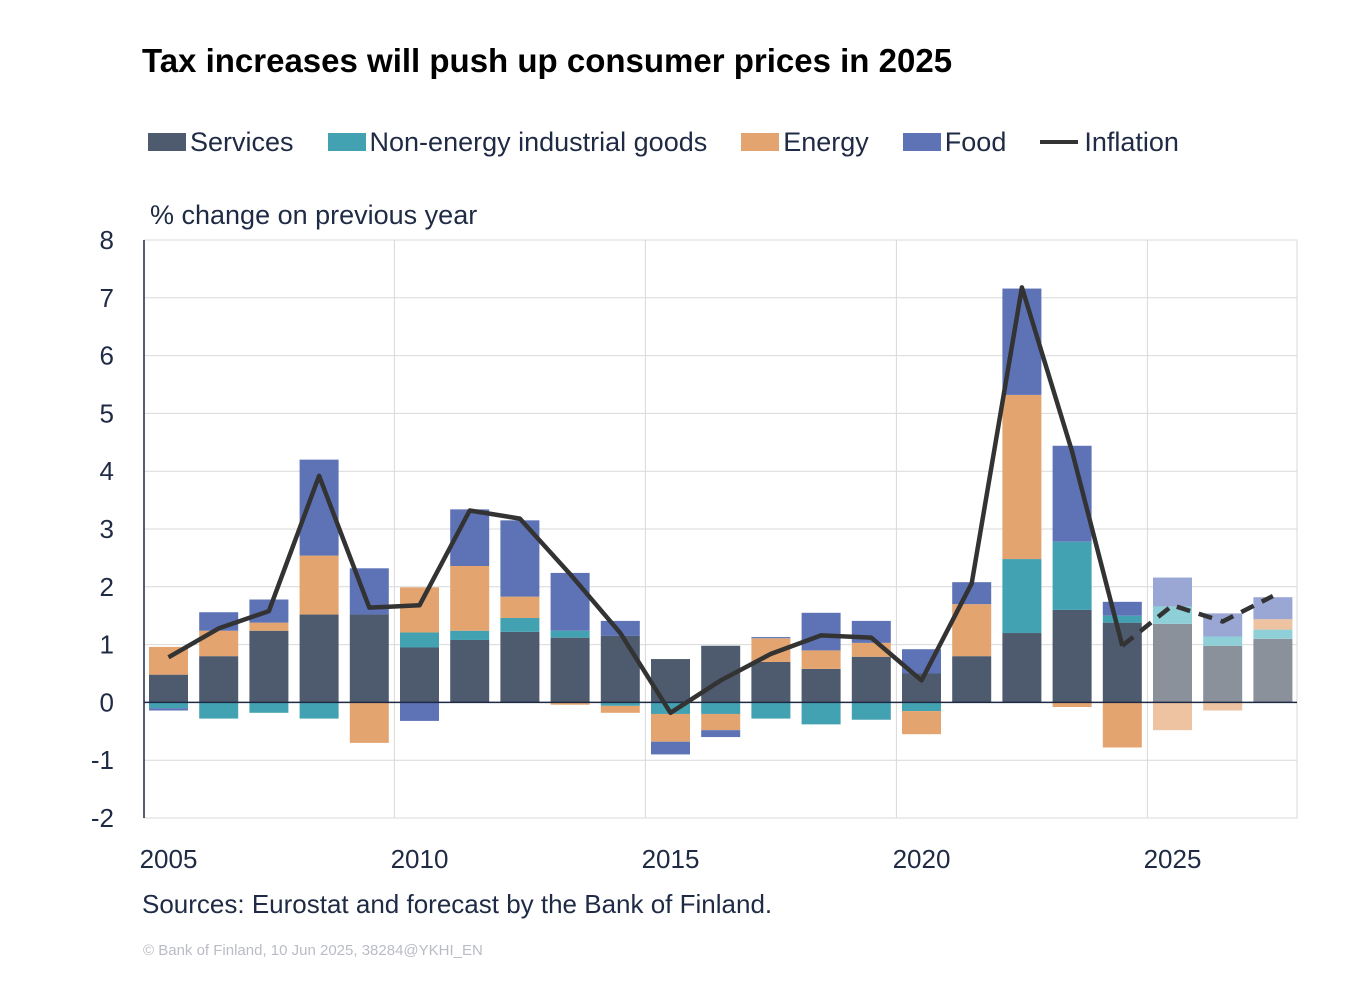 The image size is (1364, 990). What do you see at coordinates (419, 640) in the screenshot?
I see `bar-non-energy-industrial-goods-2010` at bounding box center [419, 640].